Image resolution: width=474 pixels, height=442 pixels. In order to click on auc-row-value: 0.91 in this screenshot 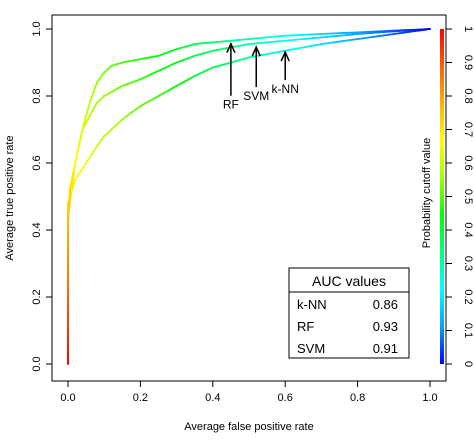, I will do `click(385, 348)`.